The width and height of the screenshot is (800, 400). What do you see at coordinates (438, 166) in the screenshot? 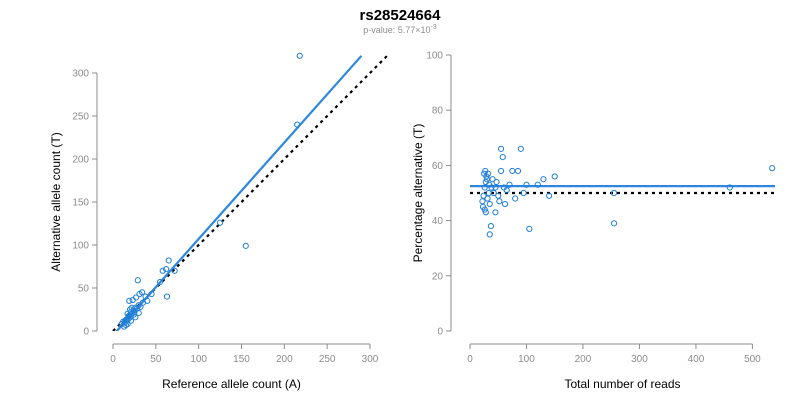
I see `right-y-tick-label: 60` at bounding box center [438, 166].